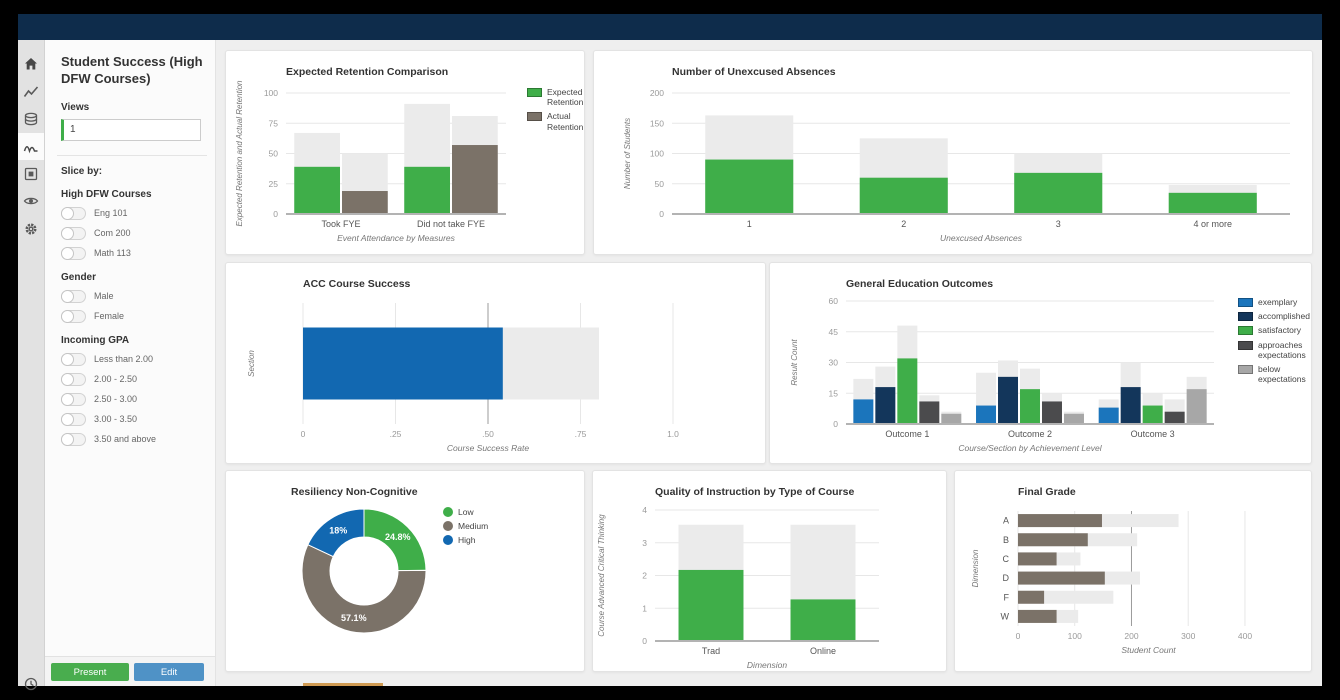 The width and height of the screenshot is (1340, 700). What do you see at coordinates (90, 672) in the screenshot?
I see `present-button: Present` at bounding box center [90, 672].